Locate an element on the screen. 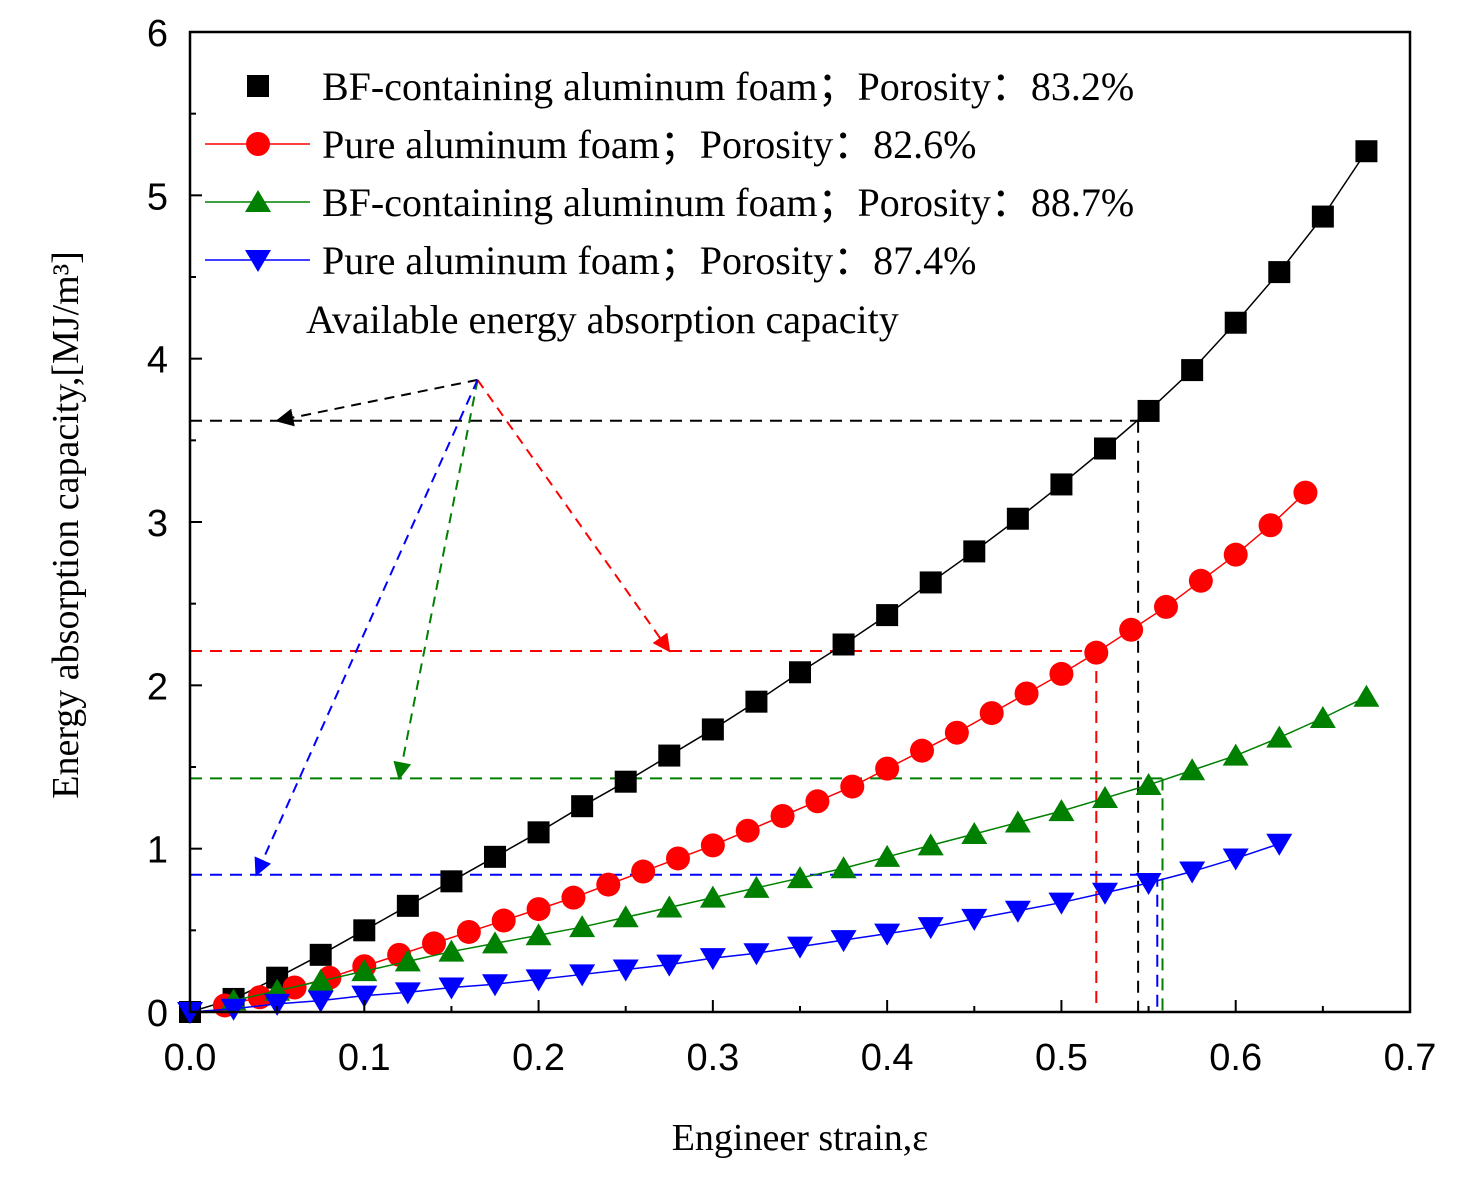 The image size is (1457, 1186). y-tick-label: 1 is located at coordinates (157, 851).